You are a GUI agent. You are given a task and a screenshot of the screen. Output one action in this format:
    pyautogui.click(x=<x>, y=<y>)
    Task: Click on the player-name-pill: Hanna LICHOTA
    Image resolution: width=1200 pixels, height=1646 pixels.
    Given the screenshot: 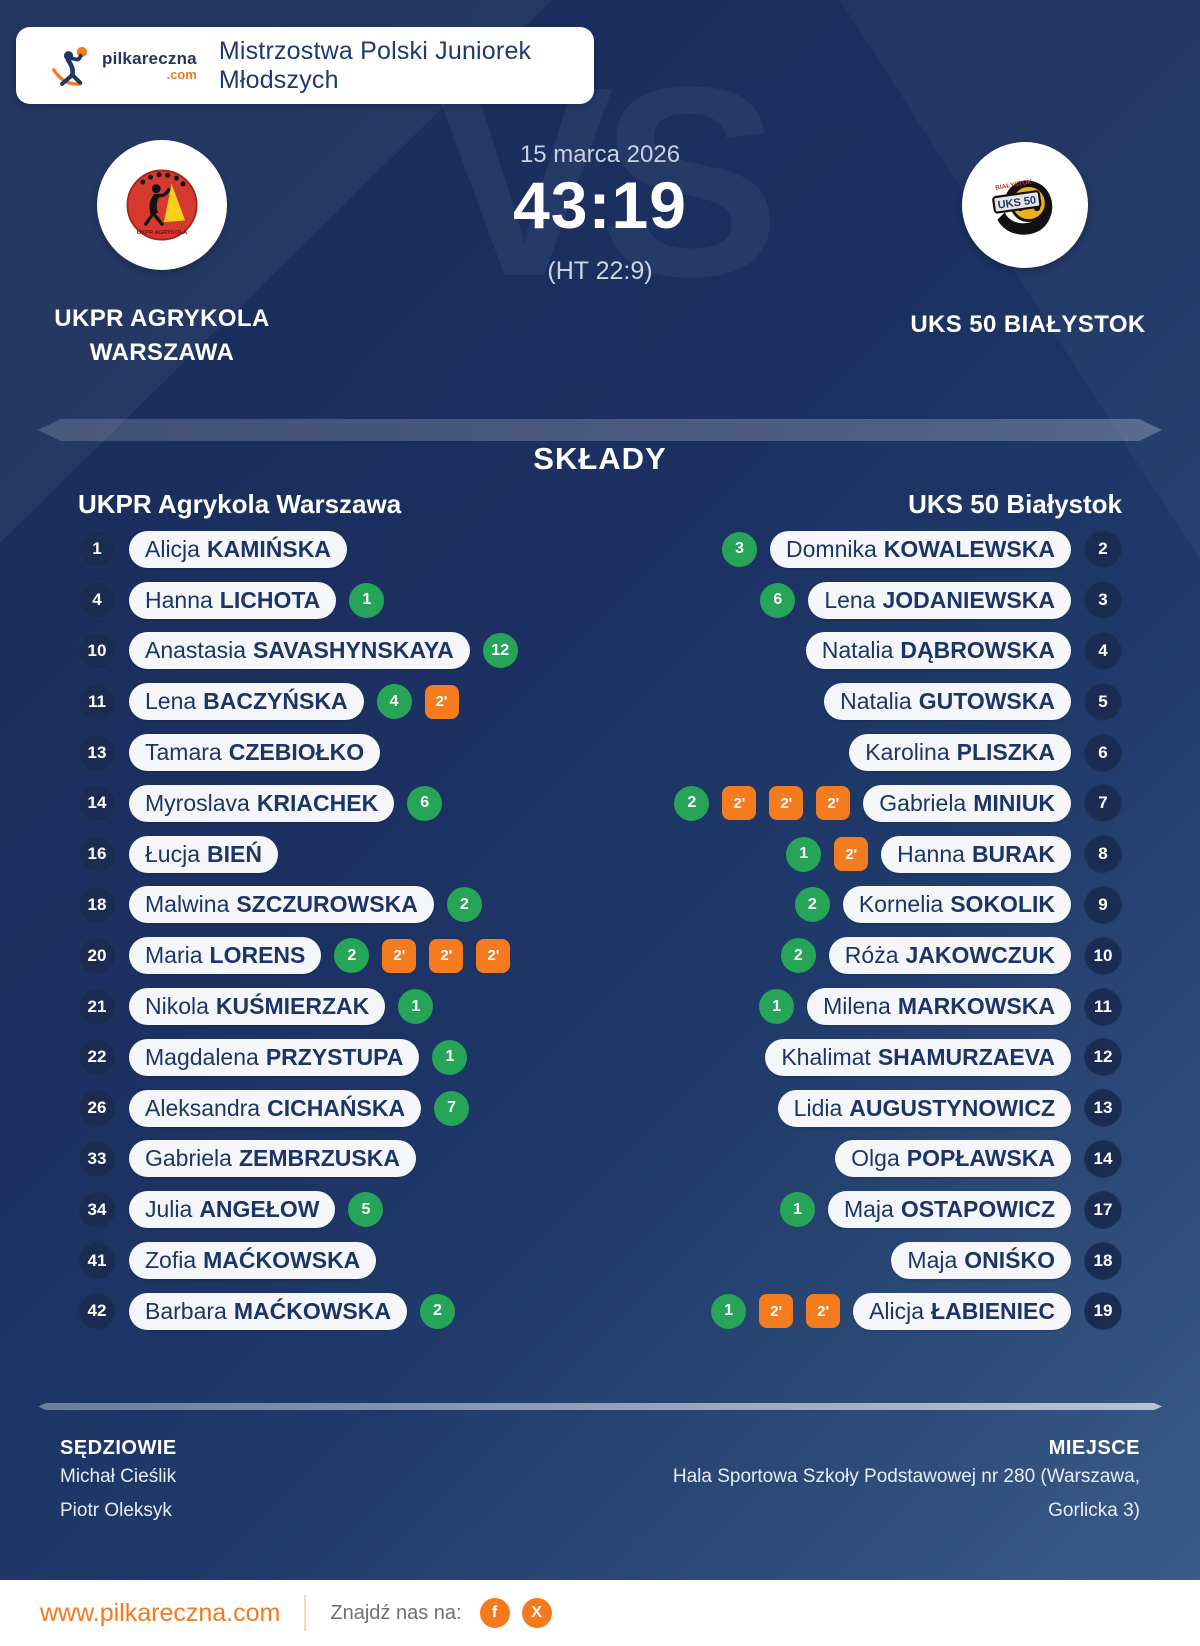 What is the action you would take?
    pyautogui.click(x=233, y=600)
    